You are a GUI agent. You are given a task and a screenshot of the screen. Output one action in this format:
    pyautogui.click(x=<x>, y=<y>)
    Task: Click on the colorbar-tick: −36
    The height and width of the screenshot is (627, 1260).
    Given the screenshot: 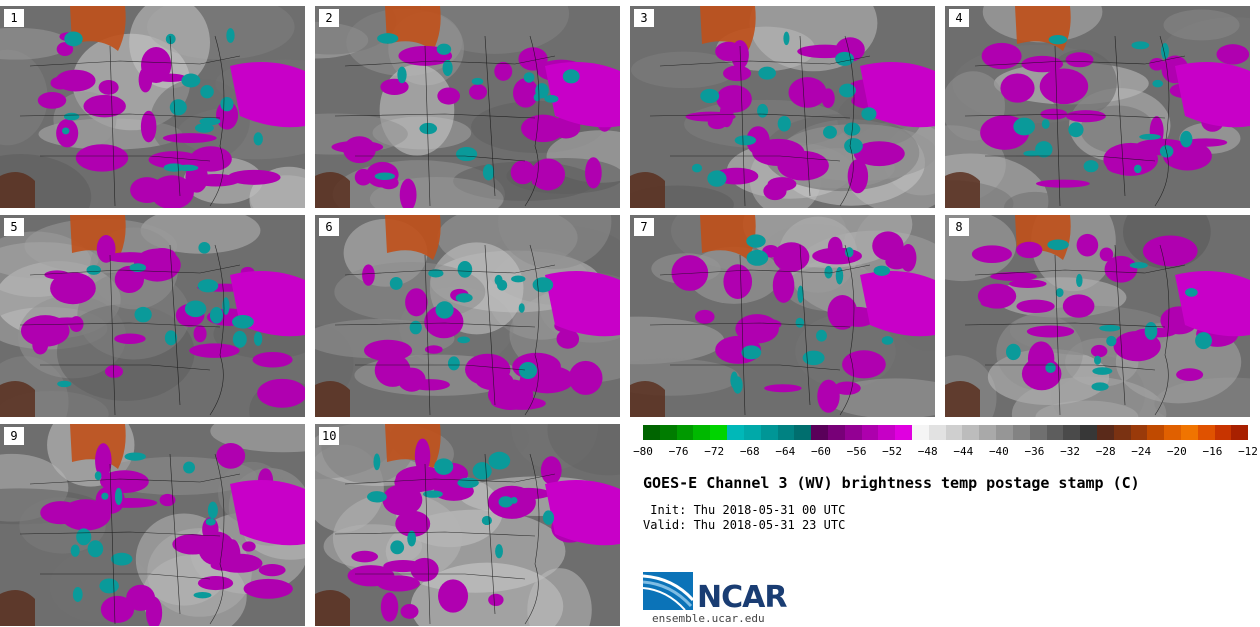 What is the action you would take?
    pyautogui.click(x=1034, y=451)
    